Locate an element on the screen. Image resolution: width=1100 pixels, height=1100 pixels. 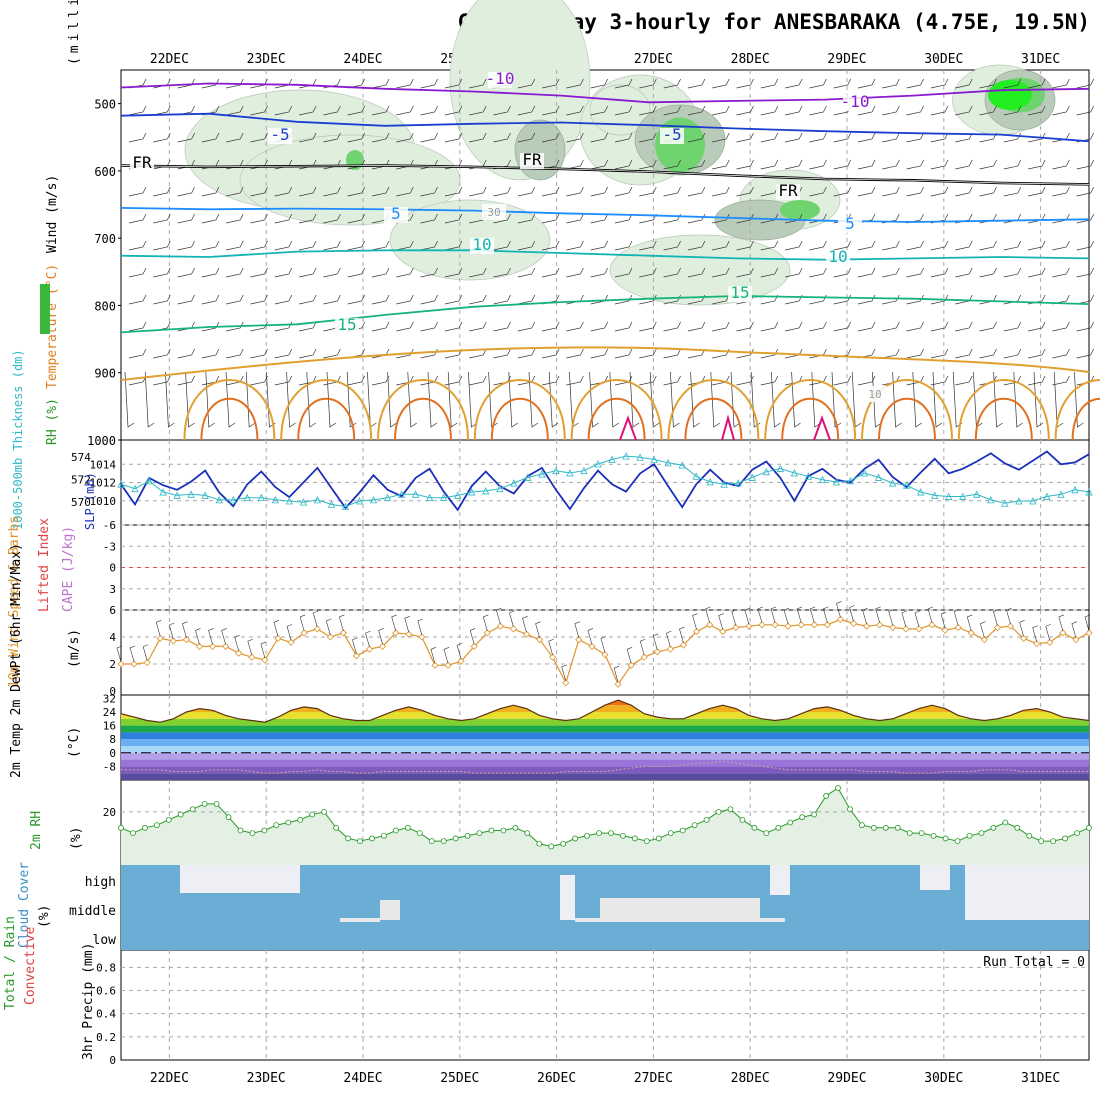
cloud-gap-mid is located at coordinates (680, 909).